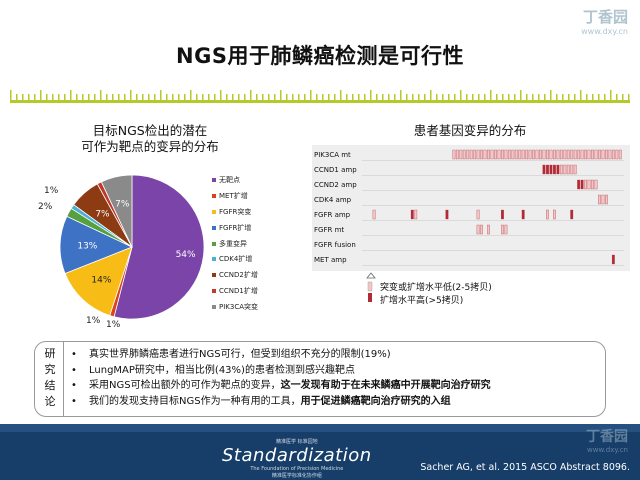 The width and height of the screenshot is (640, 480). What do you see at coordinates (50, 377) in the screenshot?
I see `conclusion-label: 研究结论` at bounding box center [50, 377].